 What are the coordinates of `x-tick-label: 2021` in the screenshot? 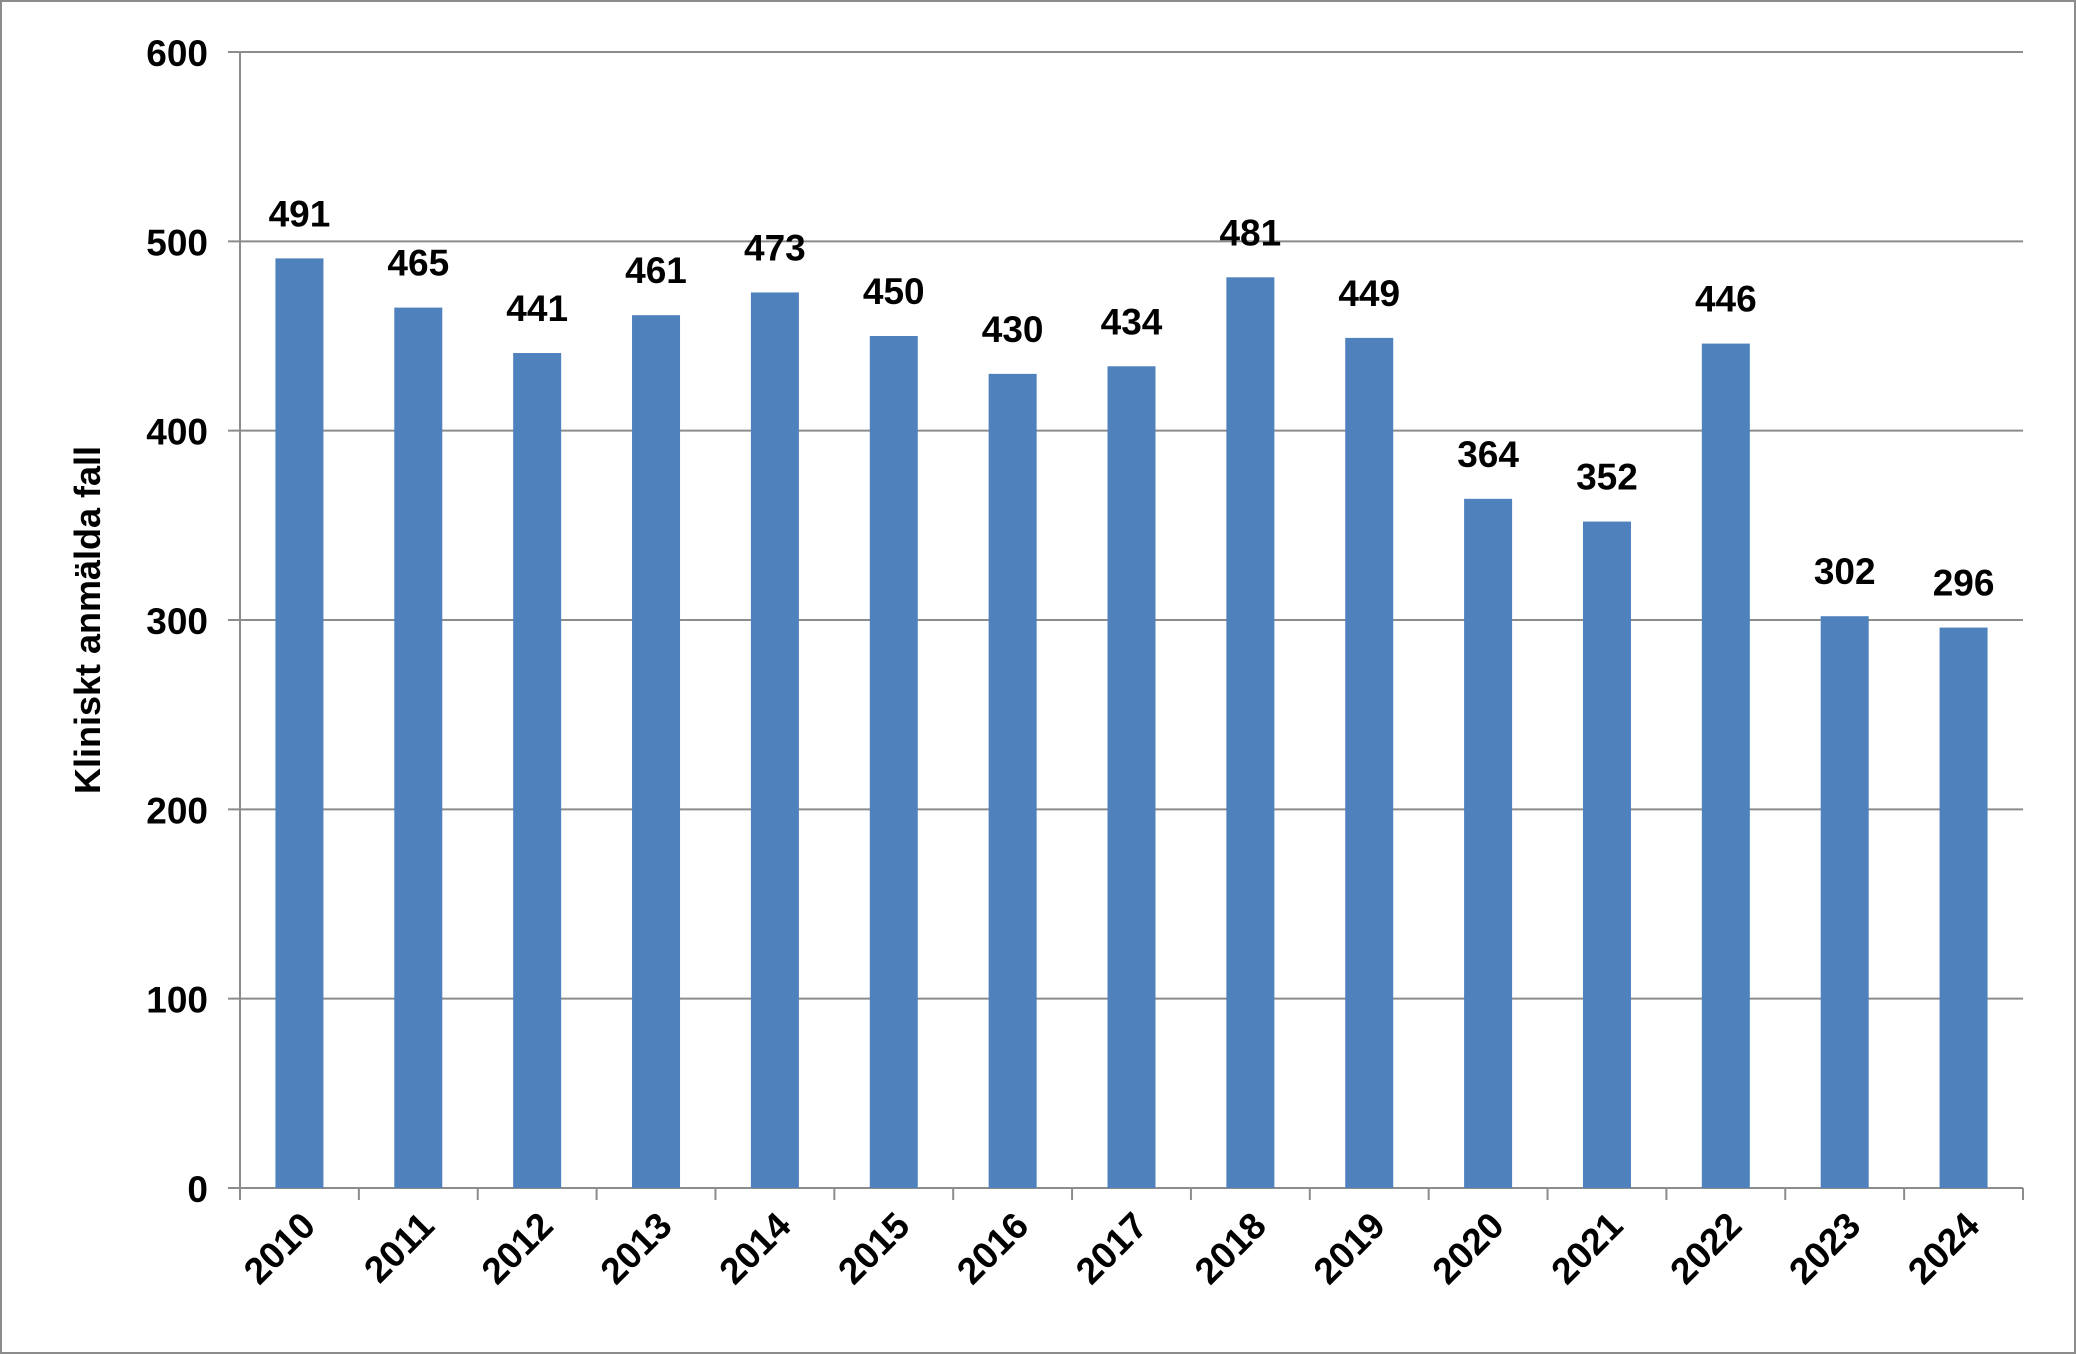 It's located at (1586, 1248).